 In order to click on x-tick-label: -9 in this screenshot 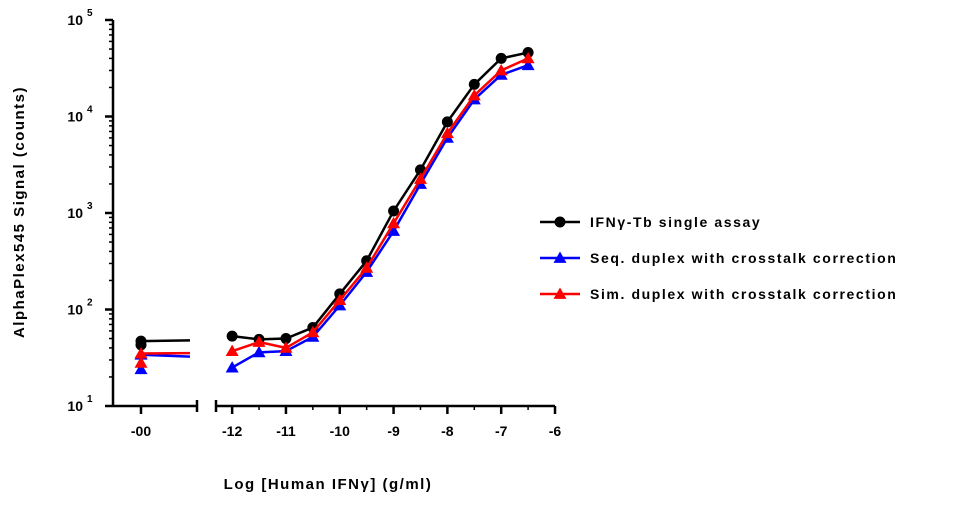, I will do `click(393, 431)`.